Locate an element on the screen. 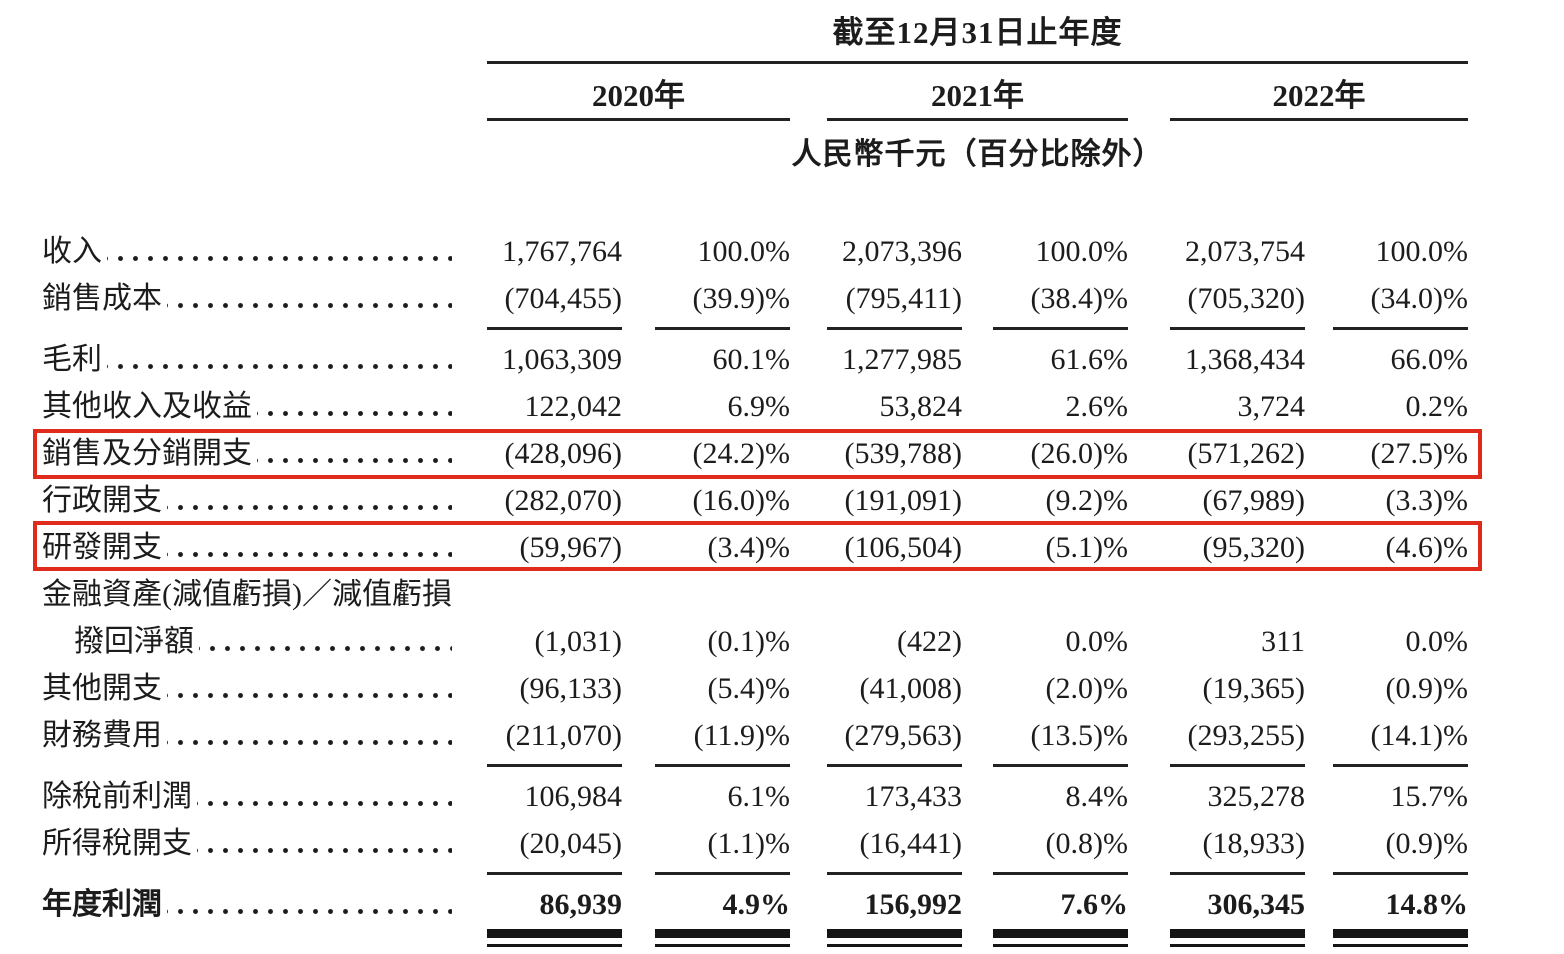 Image resolution: width=1564 pixels, height=954 pixels. row-label-cell: 行政開支 is located at coordinates (247, 500).